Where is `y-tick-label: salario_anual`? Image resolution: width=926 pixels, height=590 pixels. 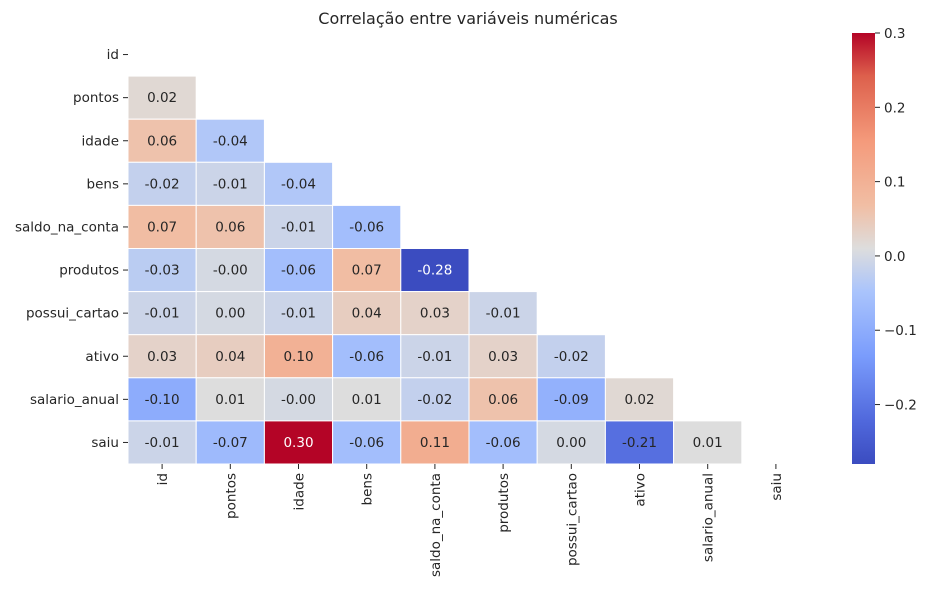
y-tick-label: salario_anual is located at coordinates (74, 400).